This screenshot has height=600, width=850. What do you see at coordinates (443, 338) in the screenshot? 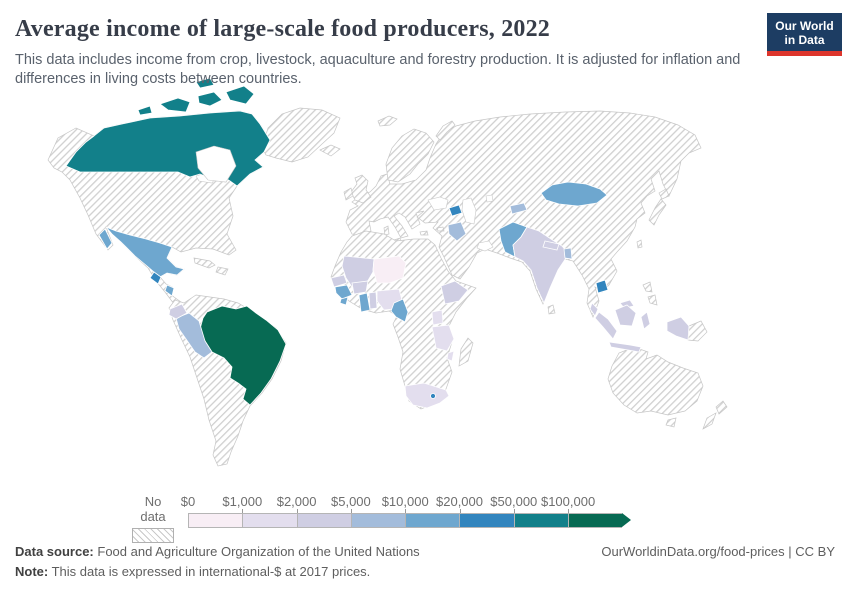
I see `country-tanzania` at bounding box center [443, 338].